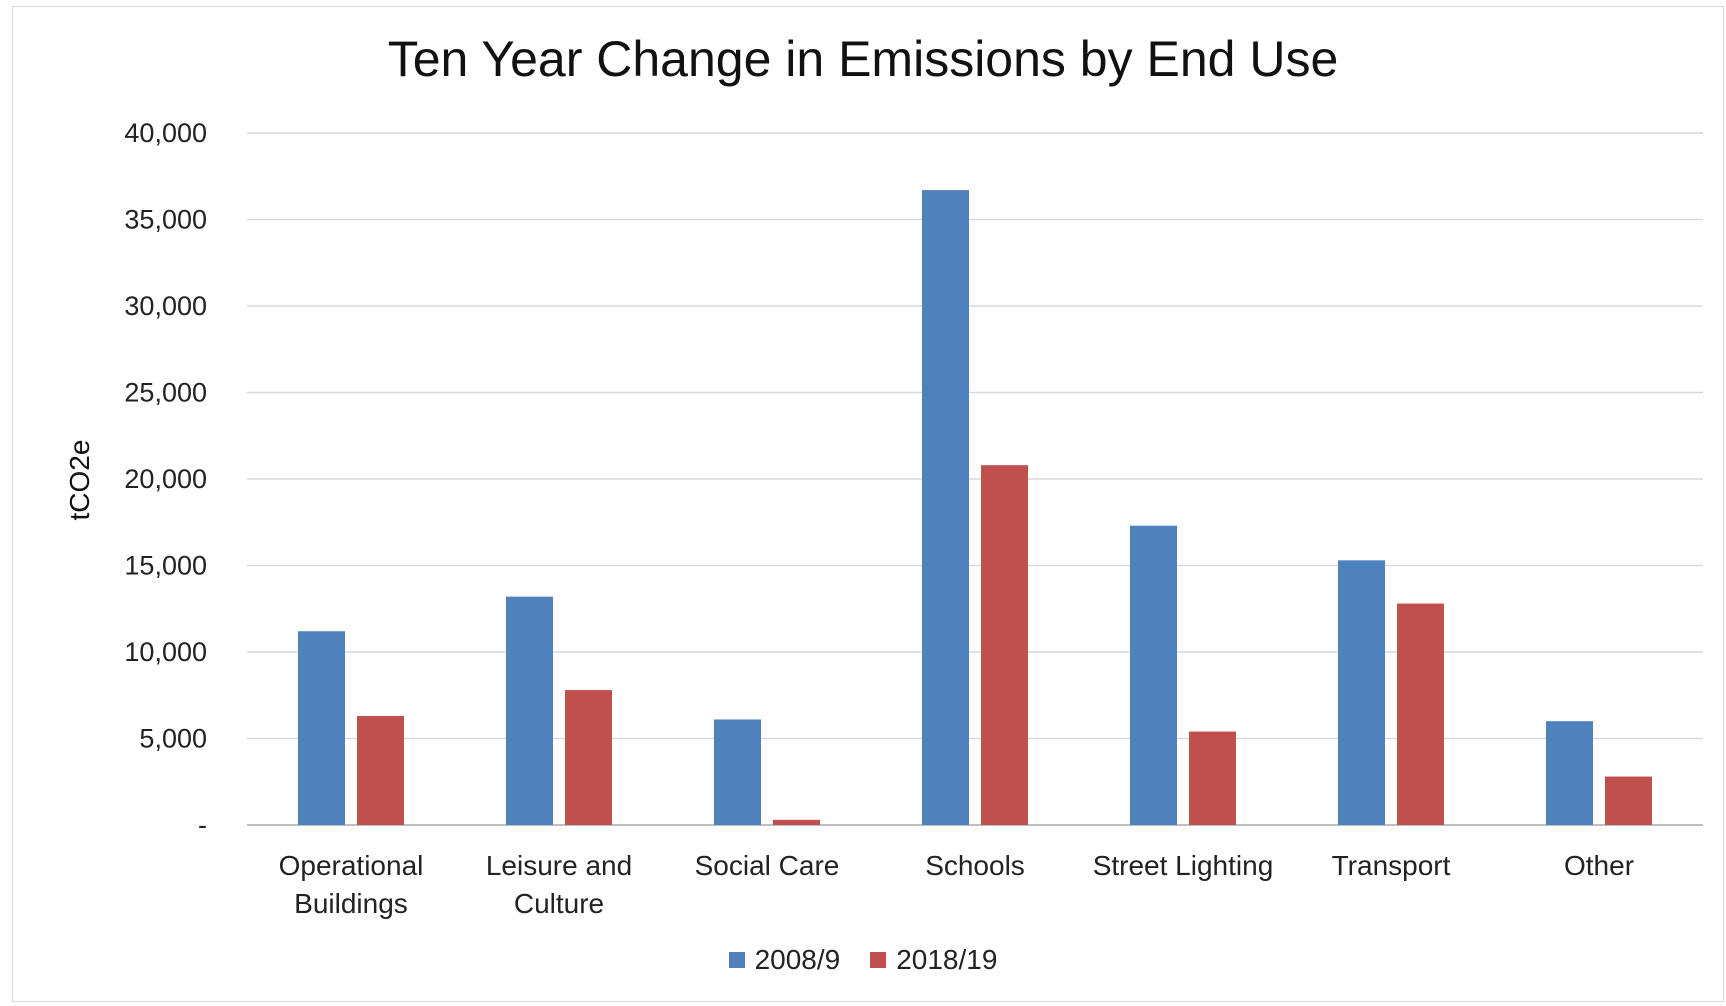 This screenshot has height=1006, width=1726. What do you see at coordinates (165, 393) in the screenshot?
I see `y-tick-label: 25,000` at bounding box center [165, 393].